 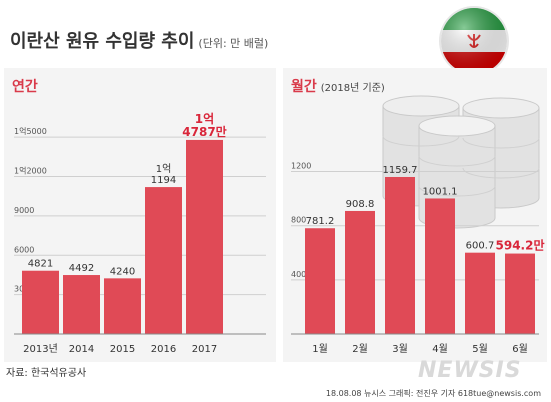 I want to click on monthly-data-label: 594.2만, so click(x=520, y=245).